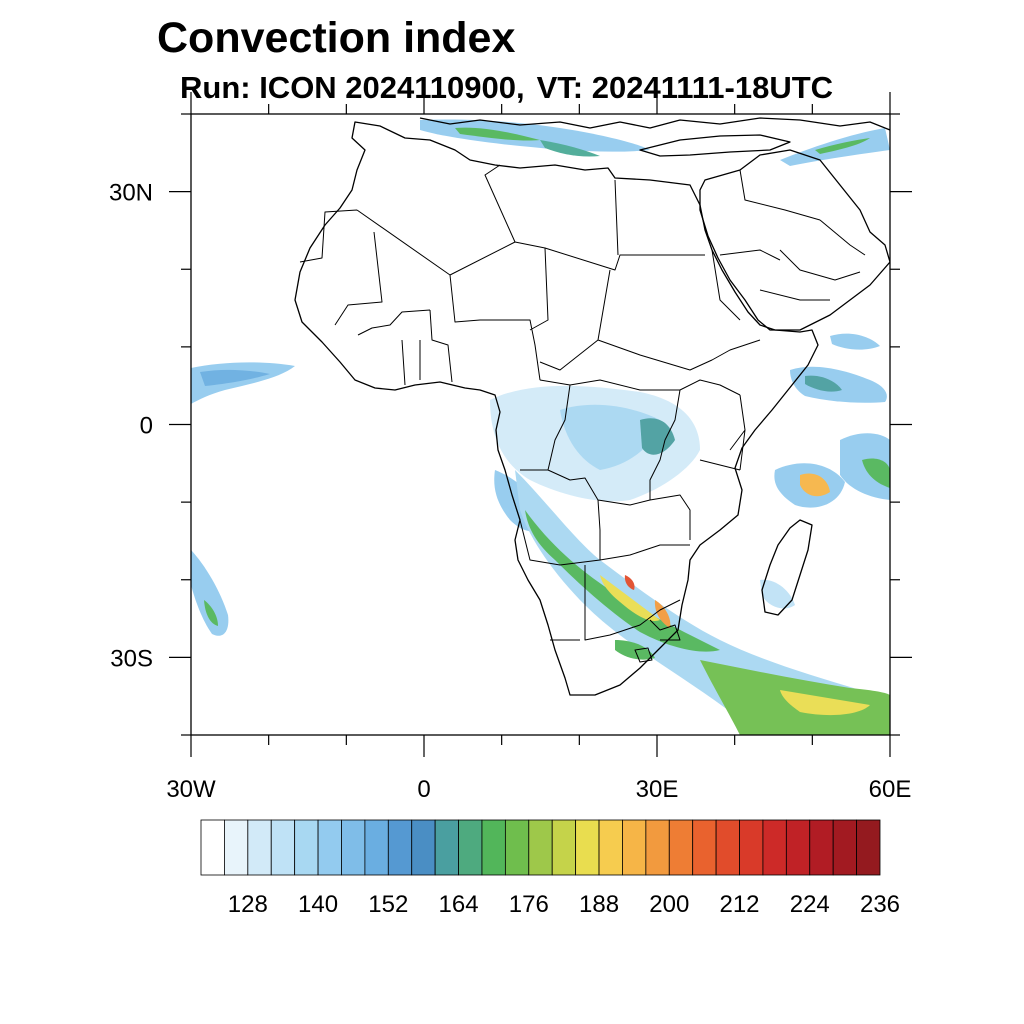 Image resolution: width=1024 pixels, height=1024 pixels. Describe the element at coordinates (211, 613) in the screenshot. I see `field-south-atlantic-west-core` at that location.